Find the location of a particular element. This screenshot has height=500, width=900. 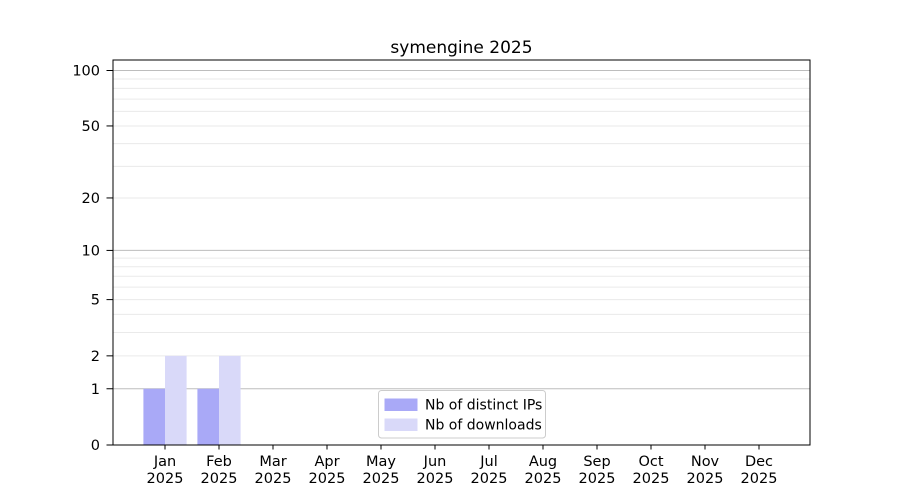

y-tick-label: 1 is located at coordinates (95, 390).